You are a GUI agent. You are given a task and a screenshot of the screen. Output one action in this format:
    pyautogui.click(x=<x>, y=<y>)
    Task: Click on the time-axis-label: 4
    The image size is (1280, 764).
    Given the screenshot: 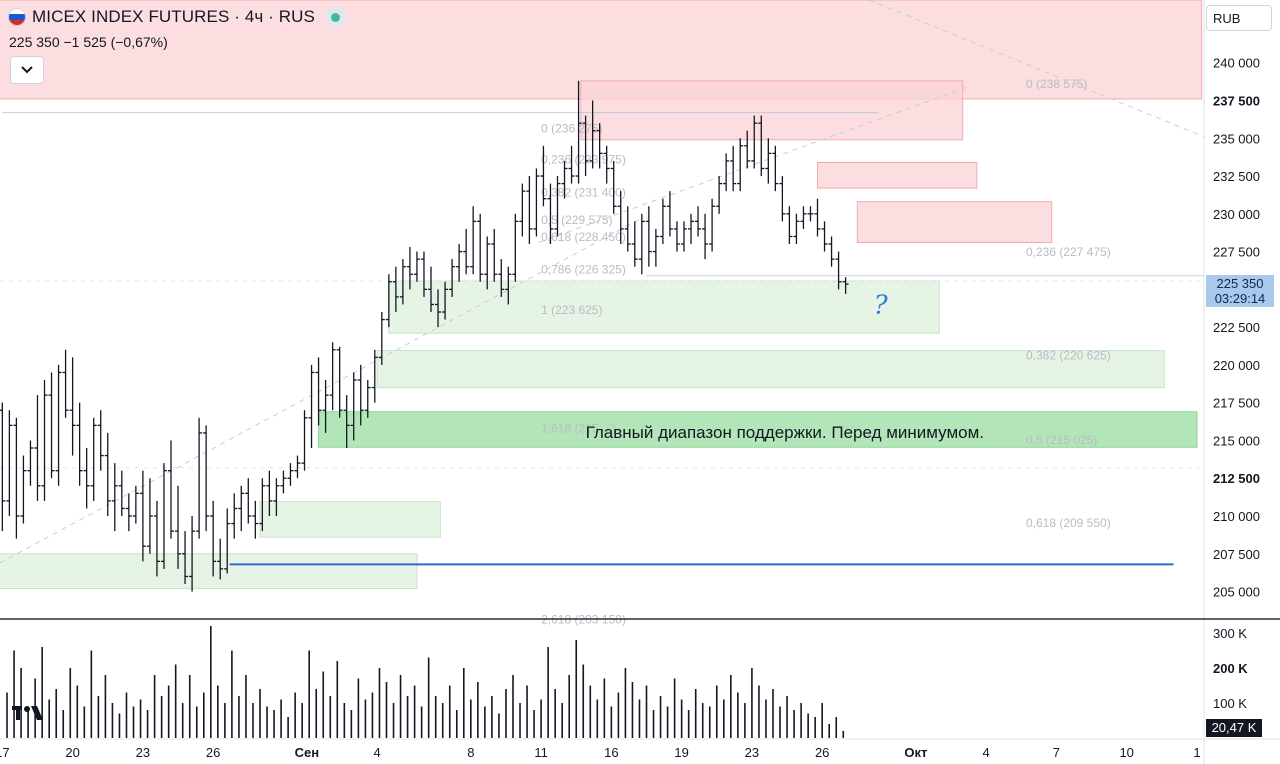 What is the action you would take?
    pyautogui.click(x=986, y=752)
    